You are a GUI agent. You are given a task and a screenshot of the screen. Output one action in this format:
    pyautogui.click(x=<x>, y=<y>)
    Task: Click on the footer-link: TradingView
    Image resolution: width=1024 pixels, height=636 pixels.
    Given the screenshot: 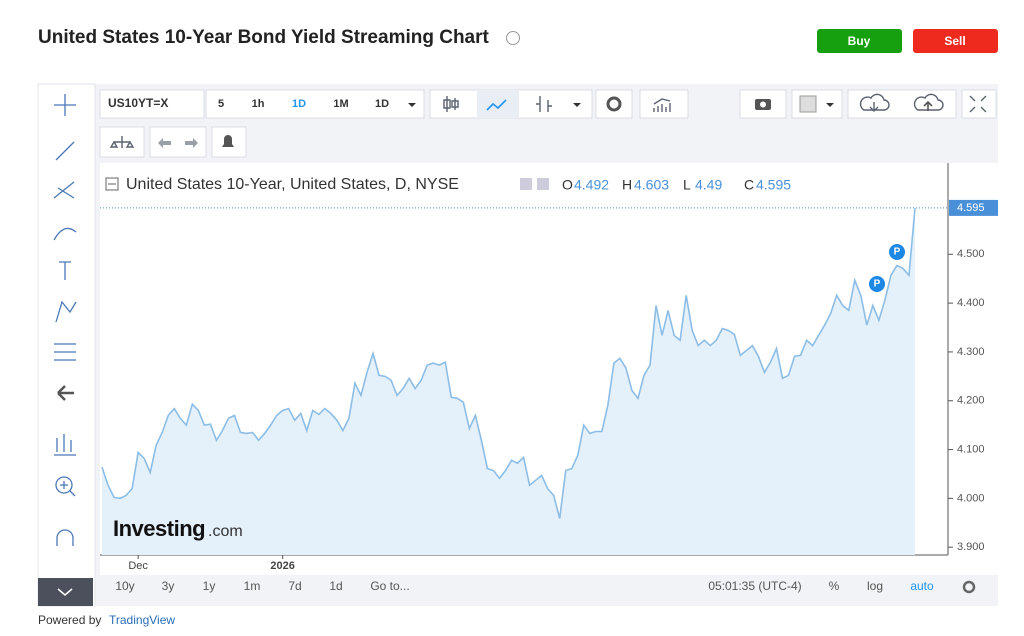 What is the action you would take?
    pyautogui.click(x=142, y=620)
    